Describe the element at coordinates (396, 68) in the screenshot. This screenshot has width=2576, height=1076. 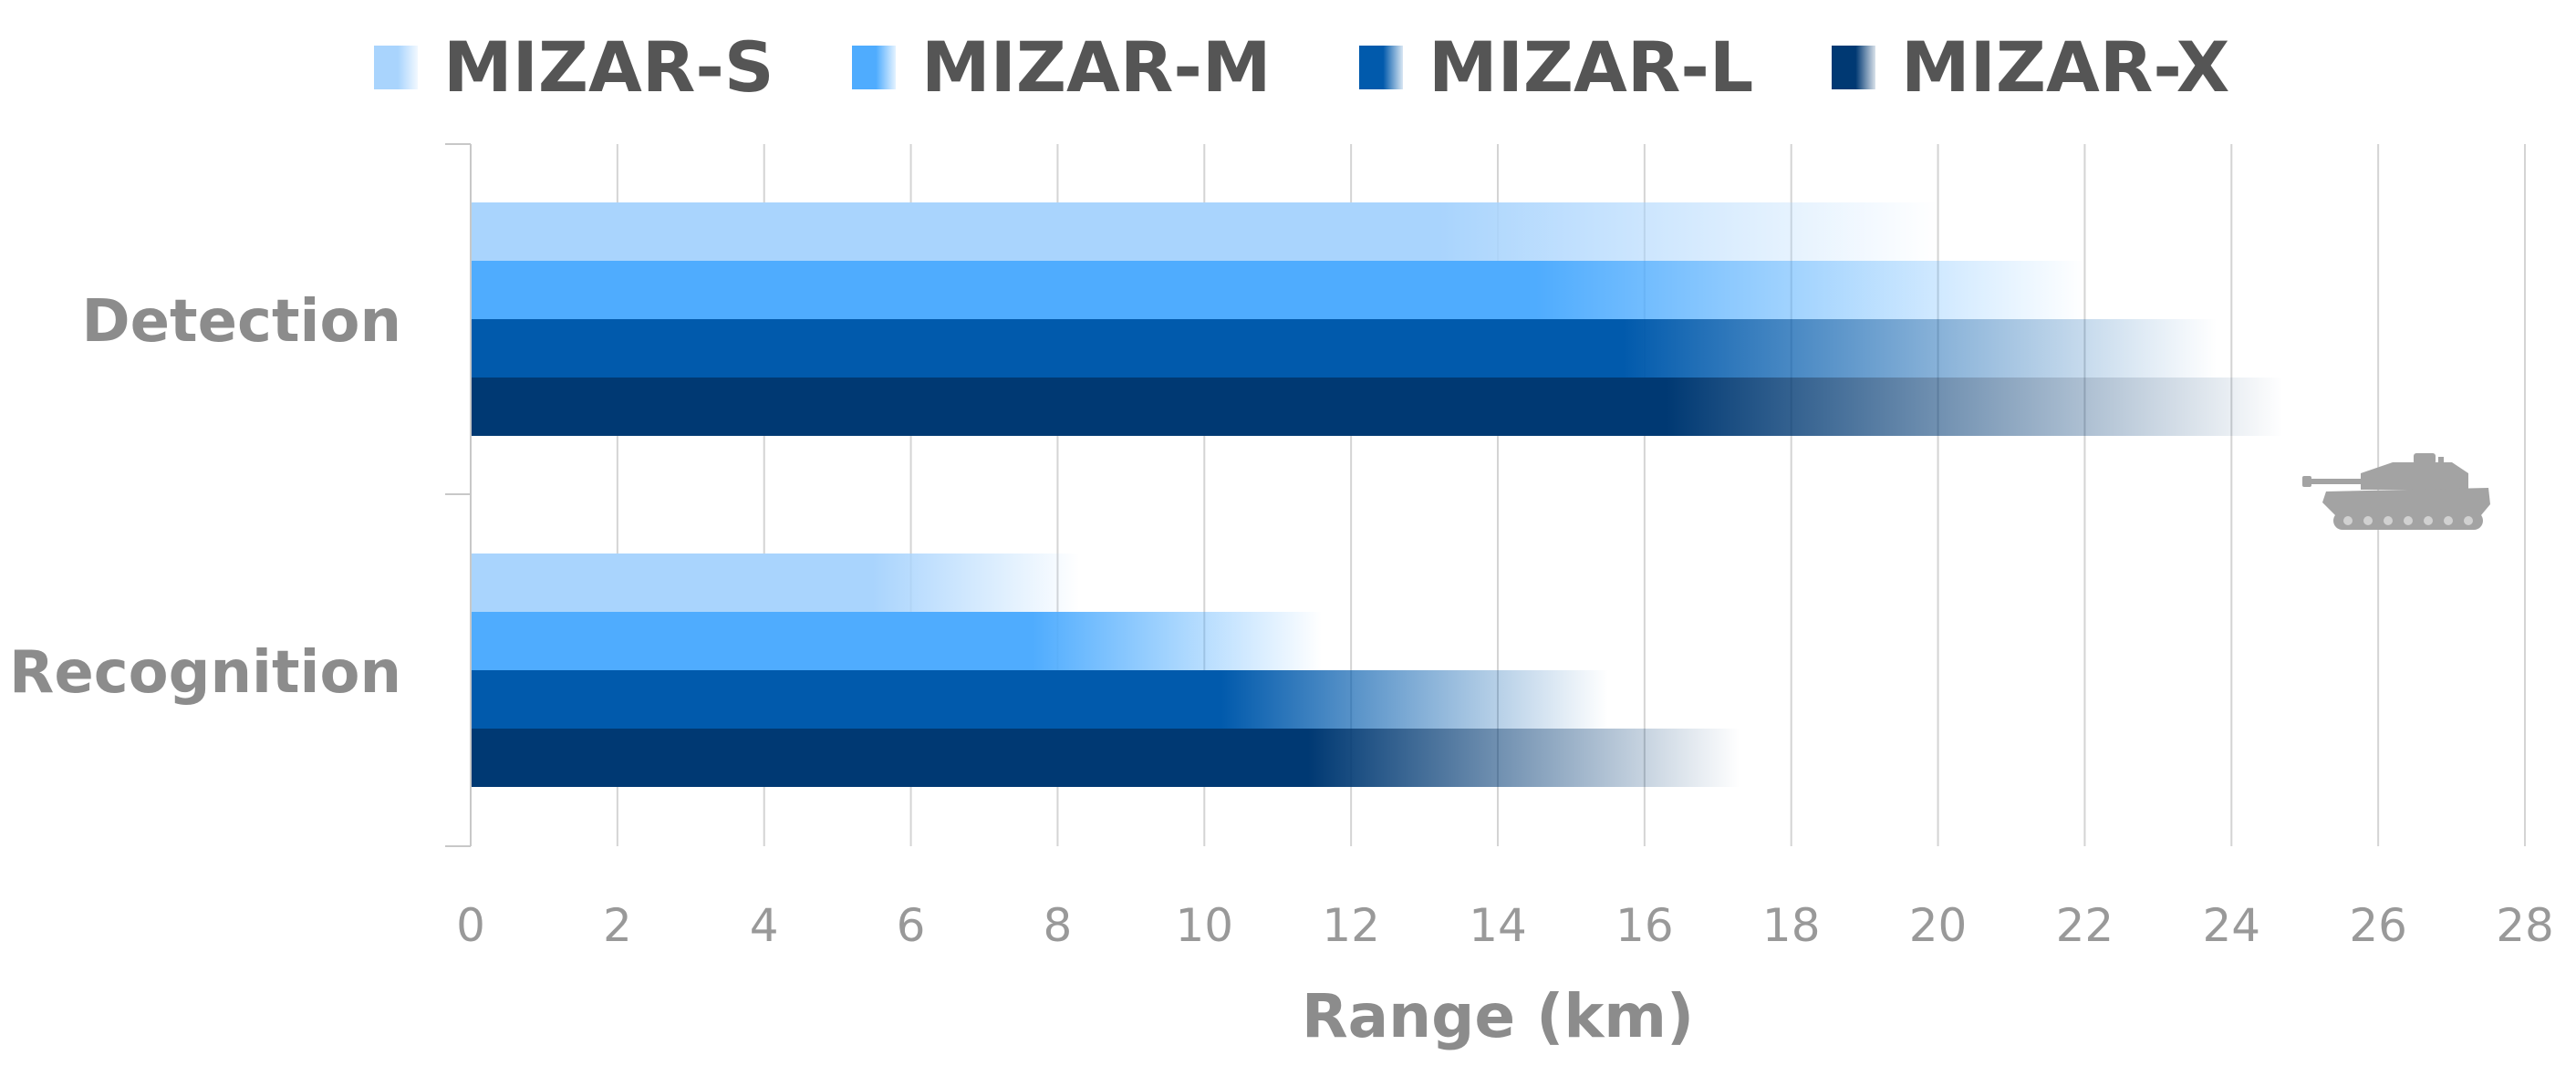
I see `legend-swatch-mizar-s` at that location.